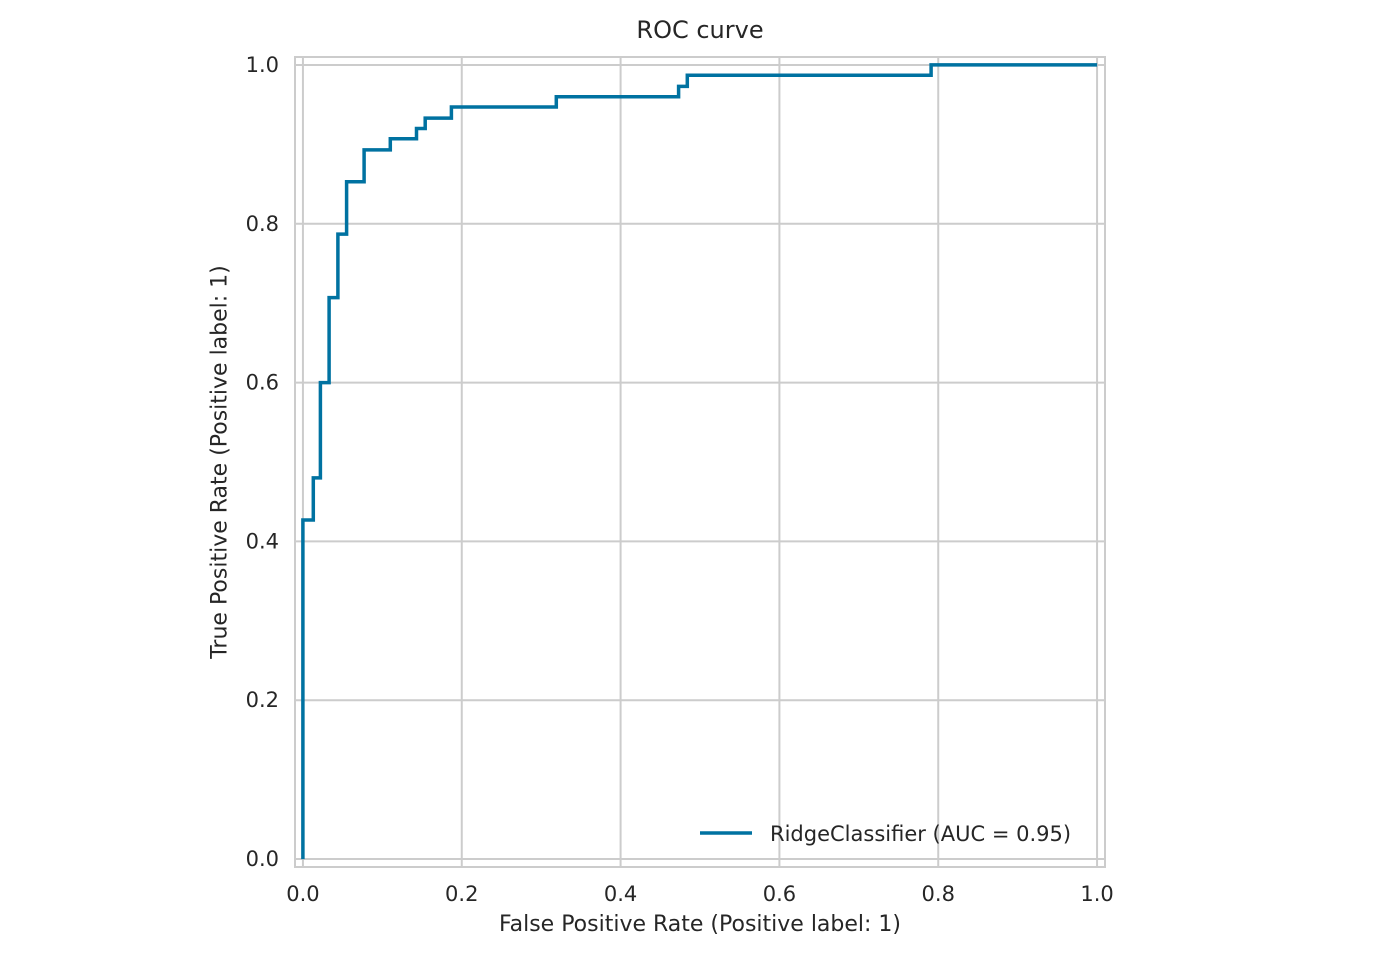 This screenshot has width=1400, height=962. Describe the element at coordinates (700, 30) in the screenshot. I see `chart-title: ROC curve` at that location.